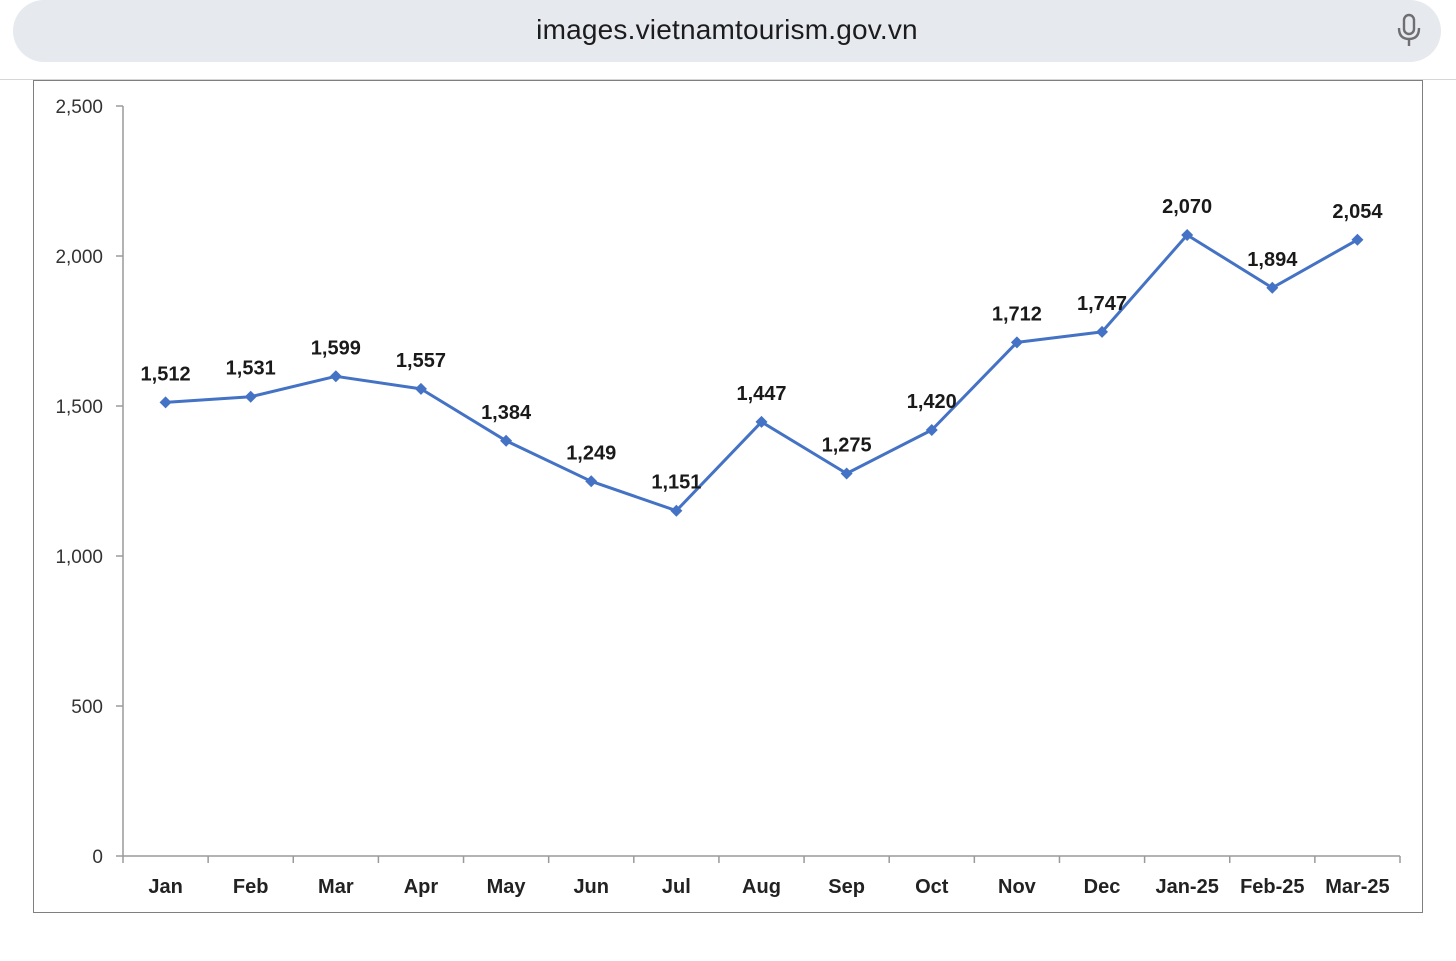 Image resolution: width=1456 pixels, height=961 pixels. Describe the element at coordinates (676, 887) in the screenshot. I see `x-tick-label: Jul` at that location.